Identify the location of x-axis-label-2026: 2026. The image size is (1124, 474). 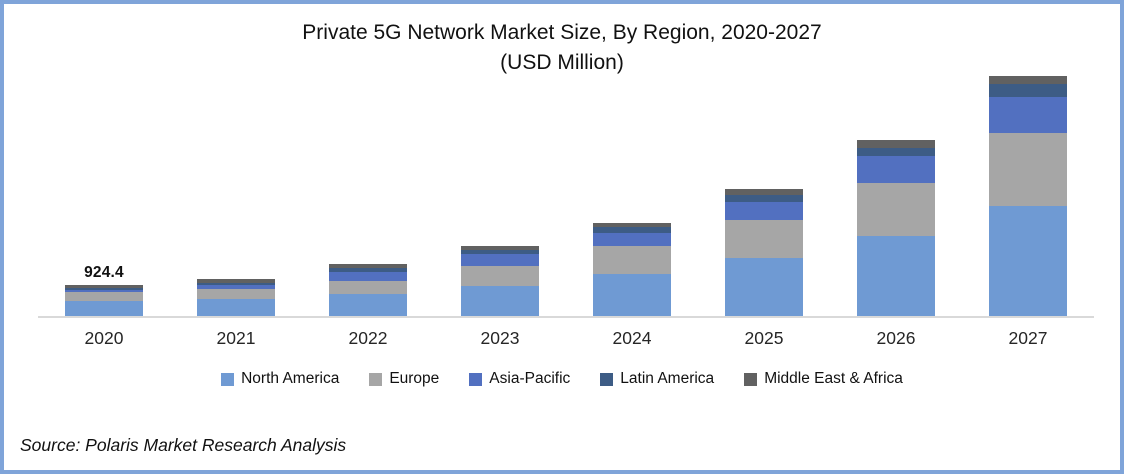
(896, 338).